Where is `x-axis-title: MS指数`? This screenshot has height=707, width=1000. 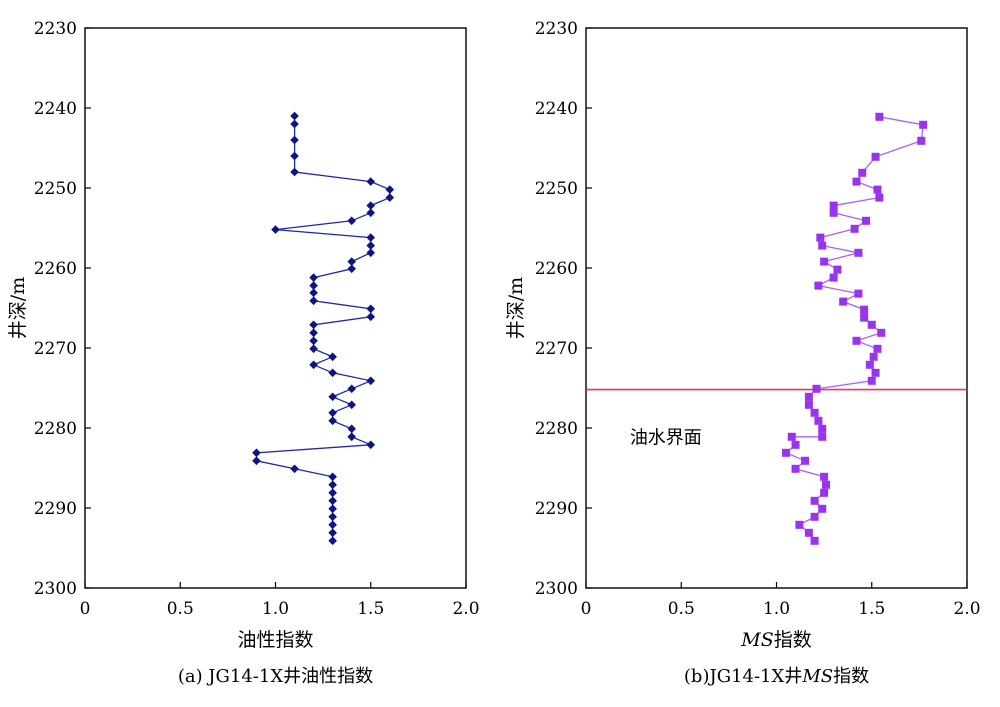 x-axis-title: MS指数 is located at coordinates (776, 640).